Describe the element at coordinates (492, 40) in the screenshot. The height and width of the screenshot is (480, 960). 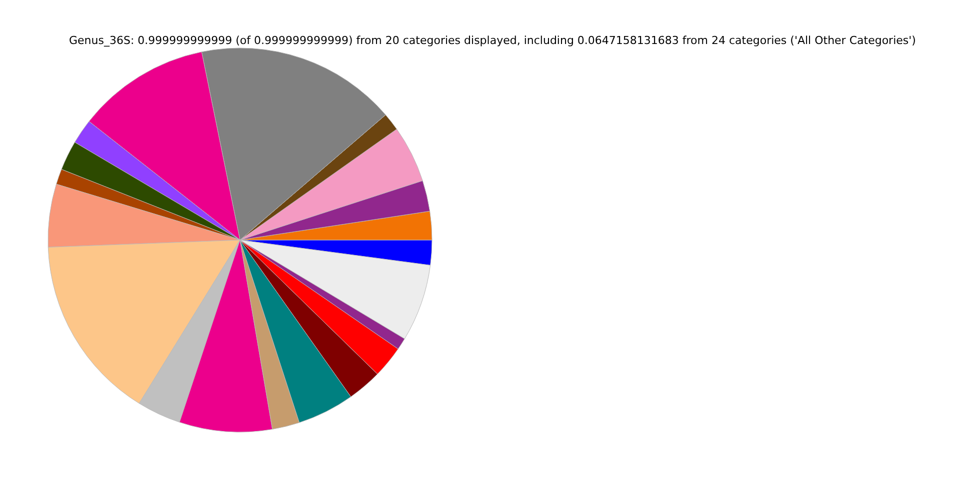
I see `text: Genus_36S: 0.999999999999 (of 0.999999999999) from 20 categories displayed, including 0.0647158131683 from 24 categories ('All Other Categories')` at that location.